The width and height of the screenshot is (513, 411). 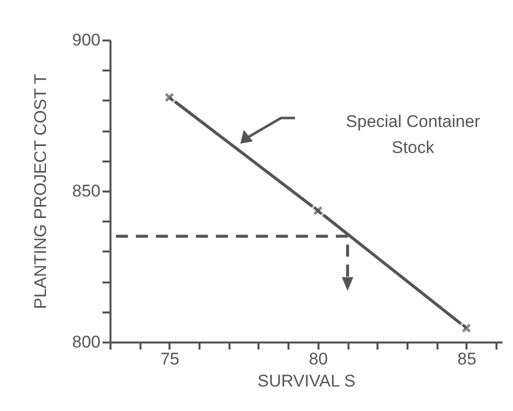 I want to click on x-tick-label: 85, so click(x=466, y=359).